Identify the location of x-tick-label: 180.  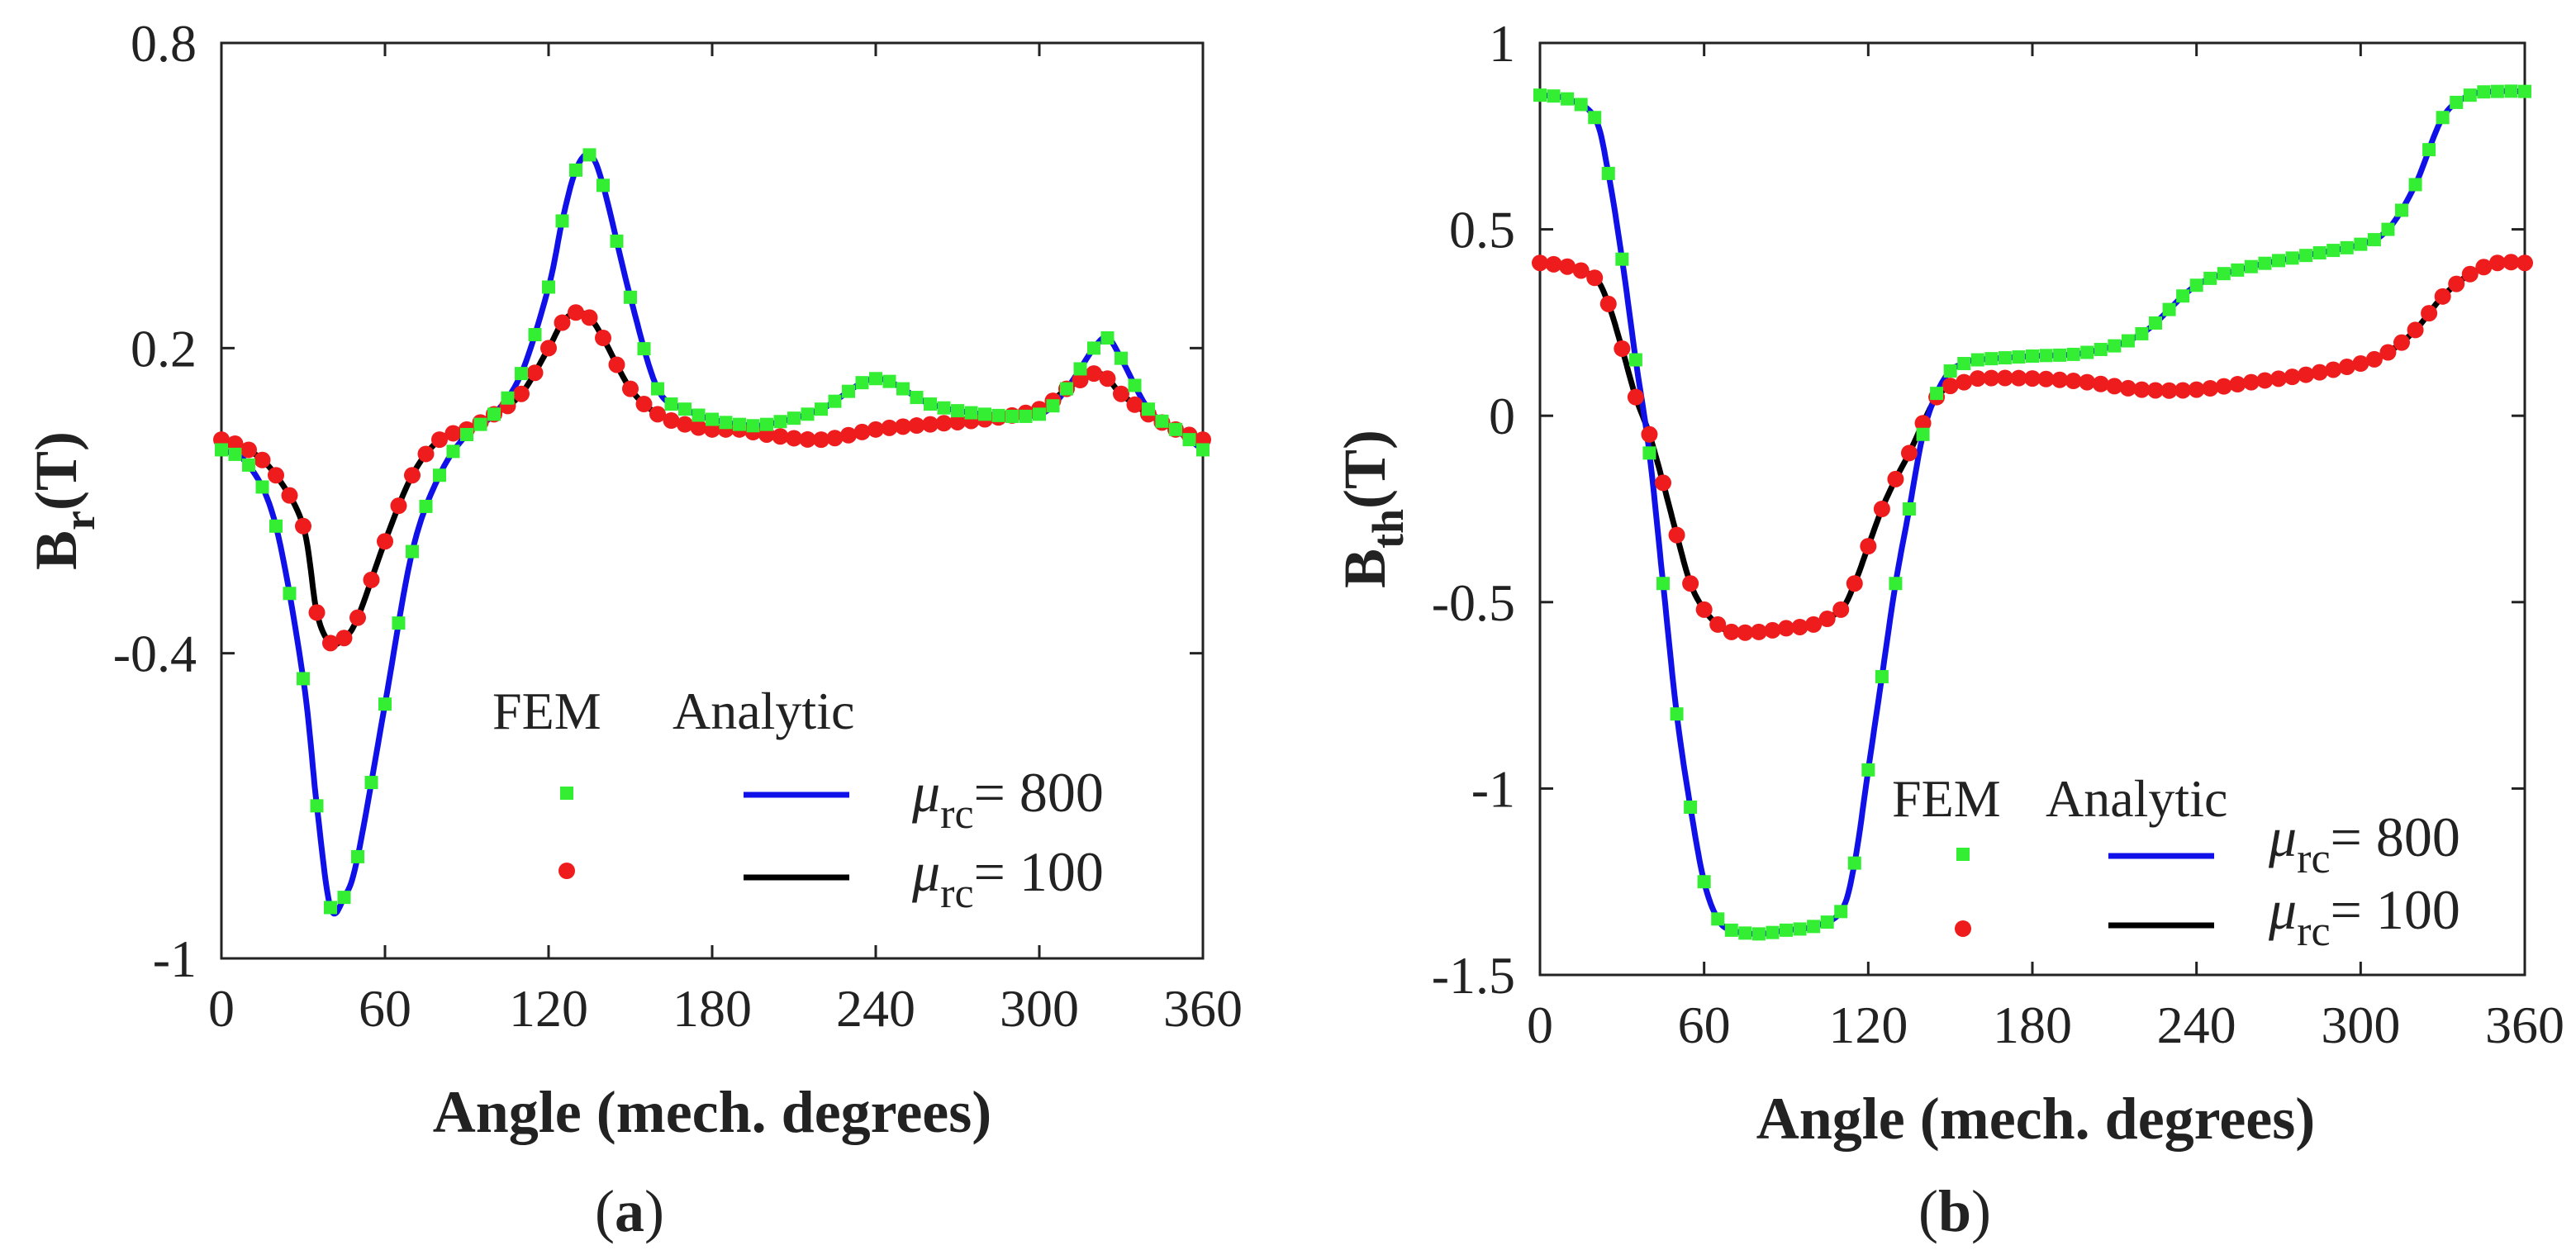
(2032, 1025).